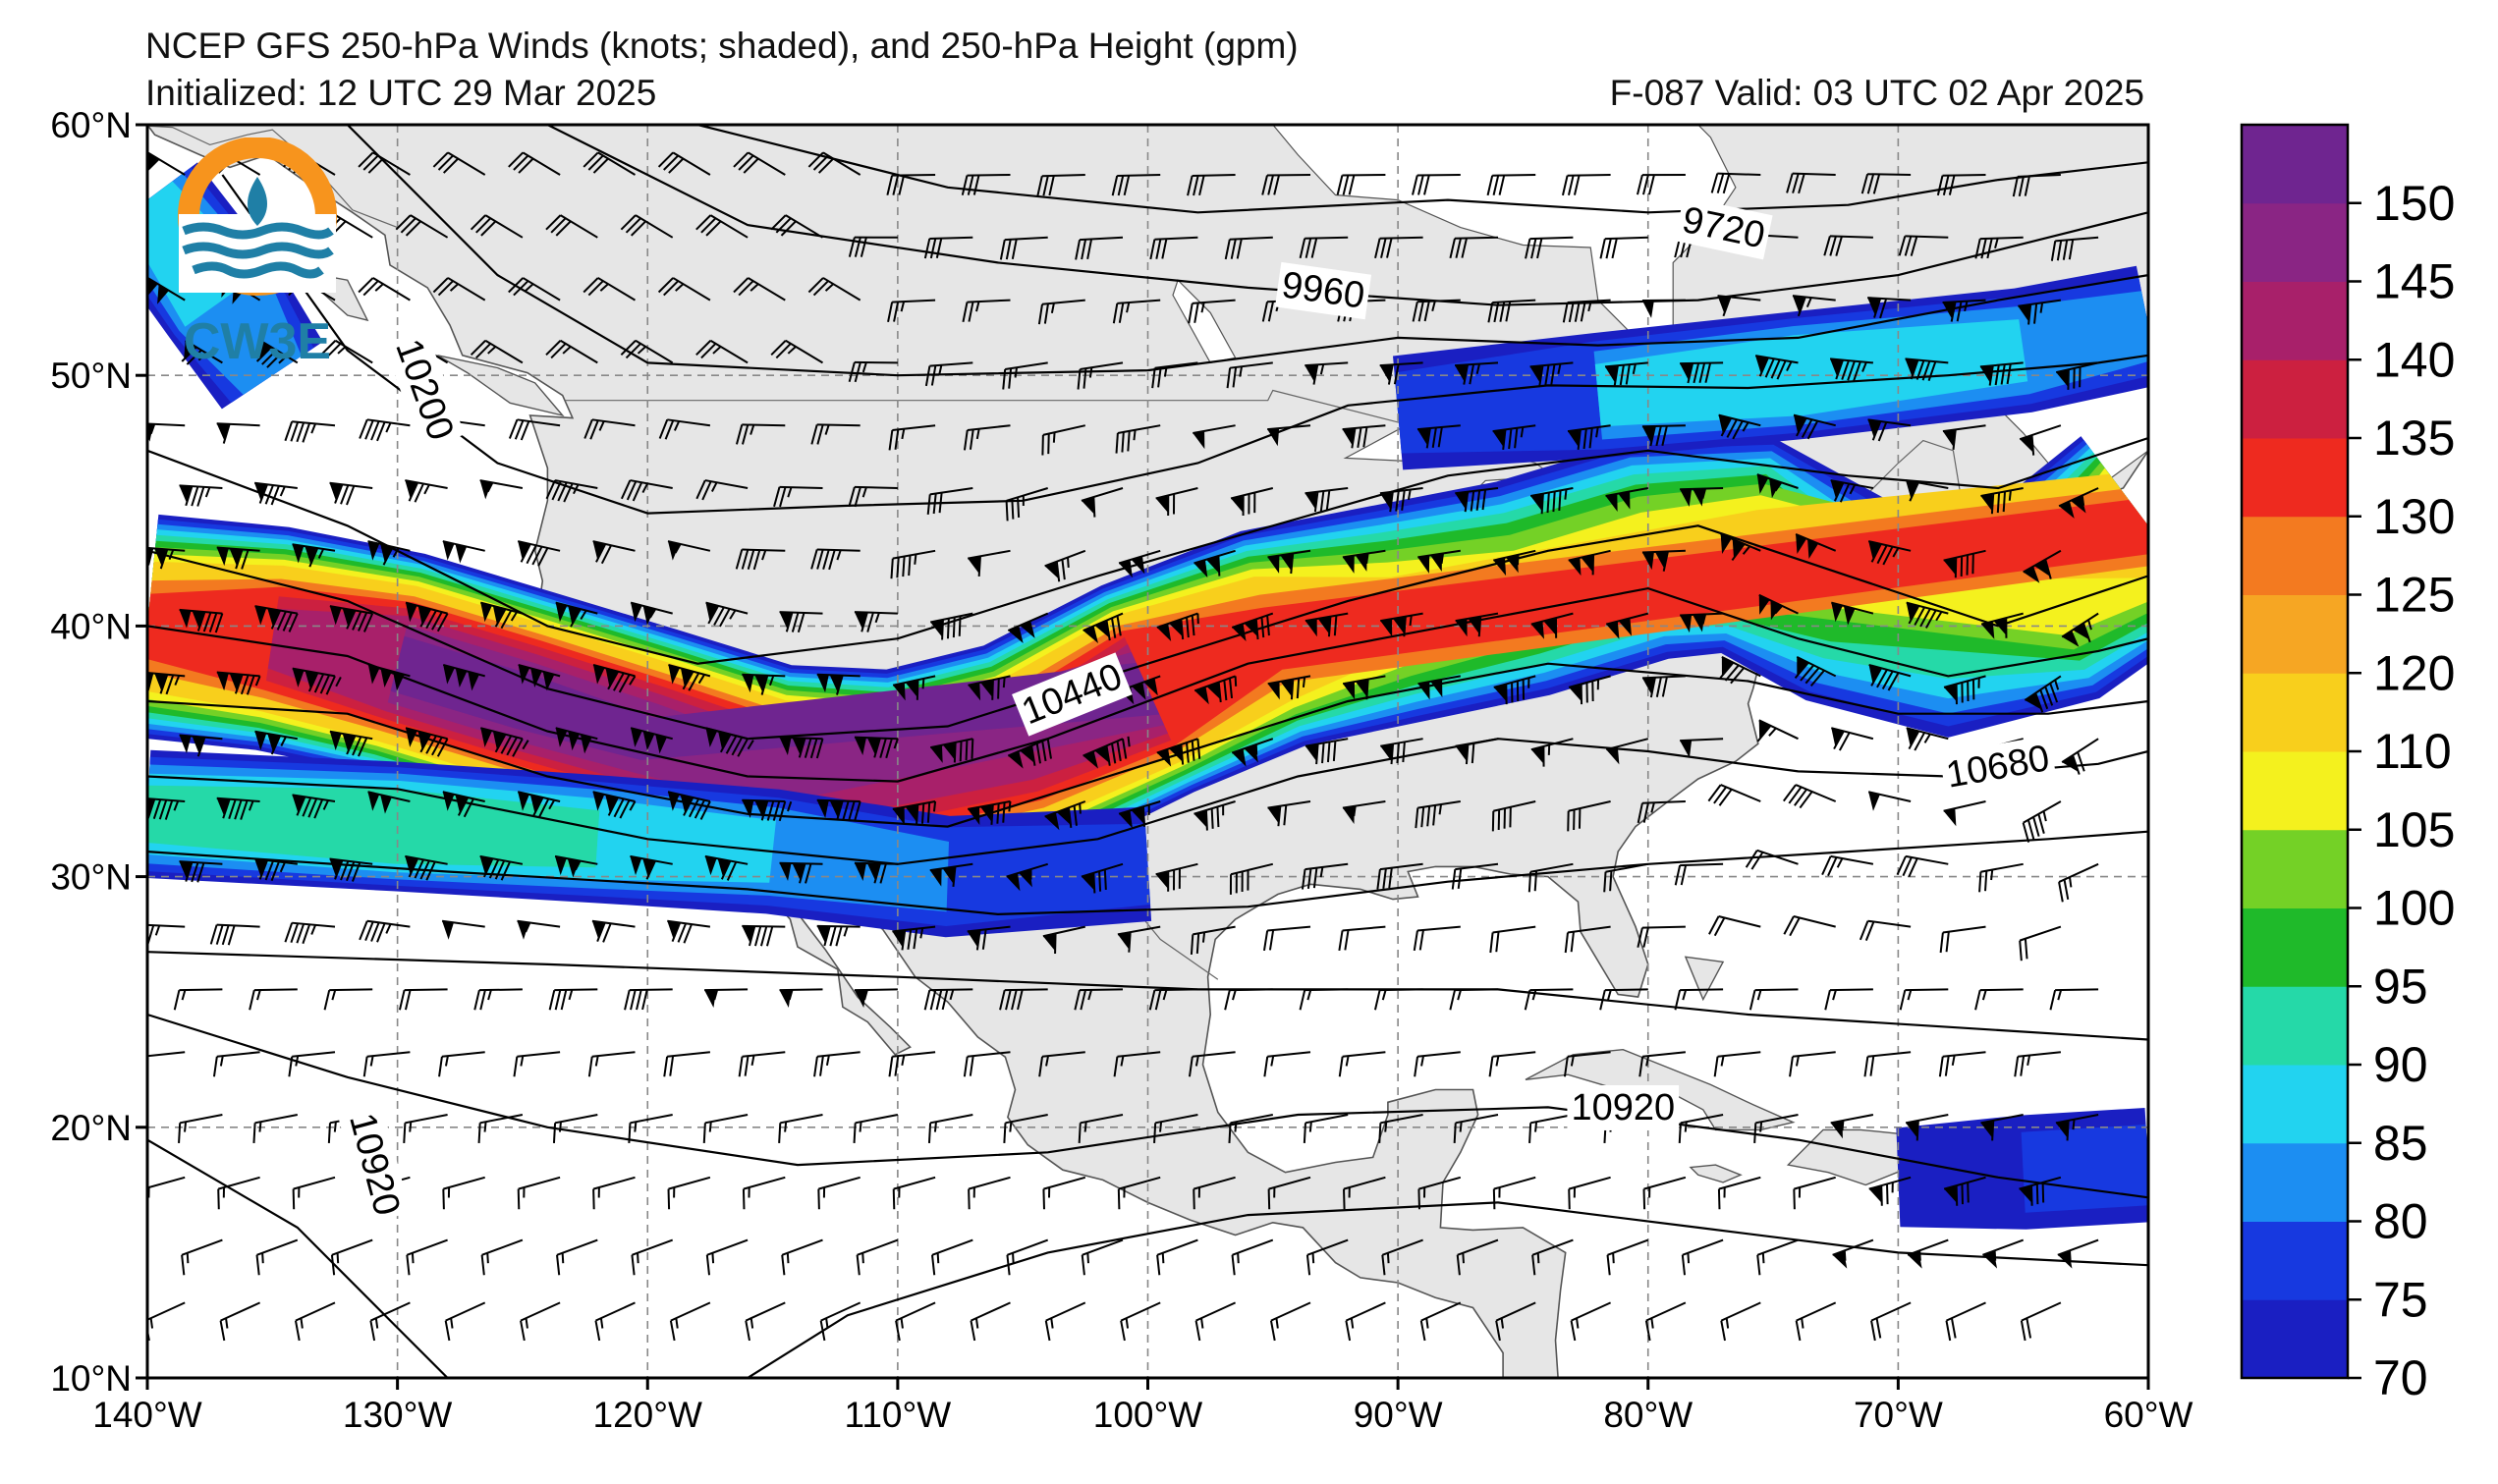  I want to click on bahamas-land, so click(1704, 979).